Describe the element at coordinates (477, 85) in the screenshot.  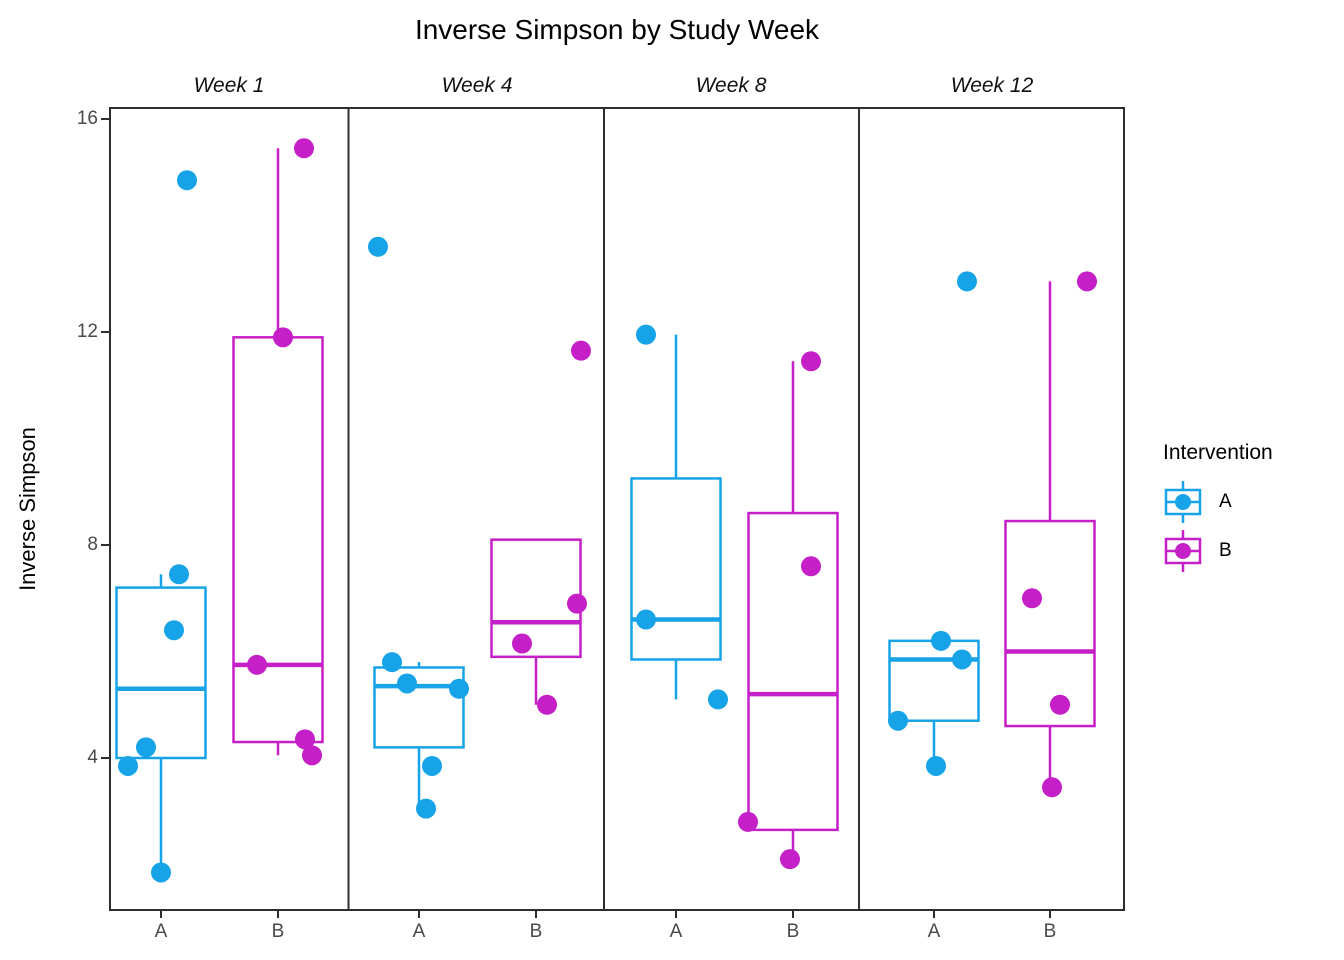
I see `strip-label-week-4: Week 4` at that location.